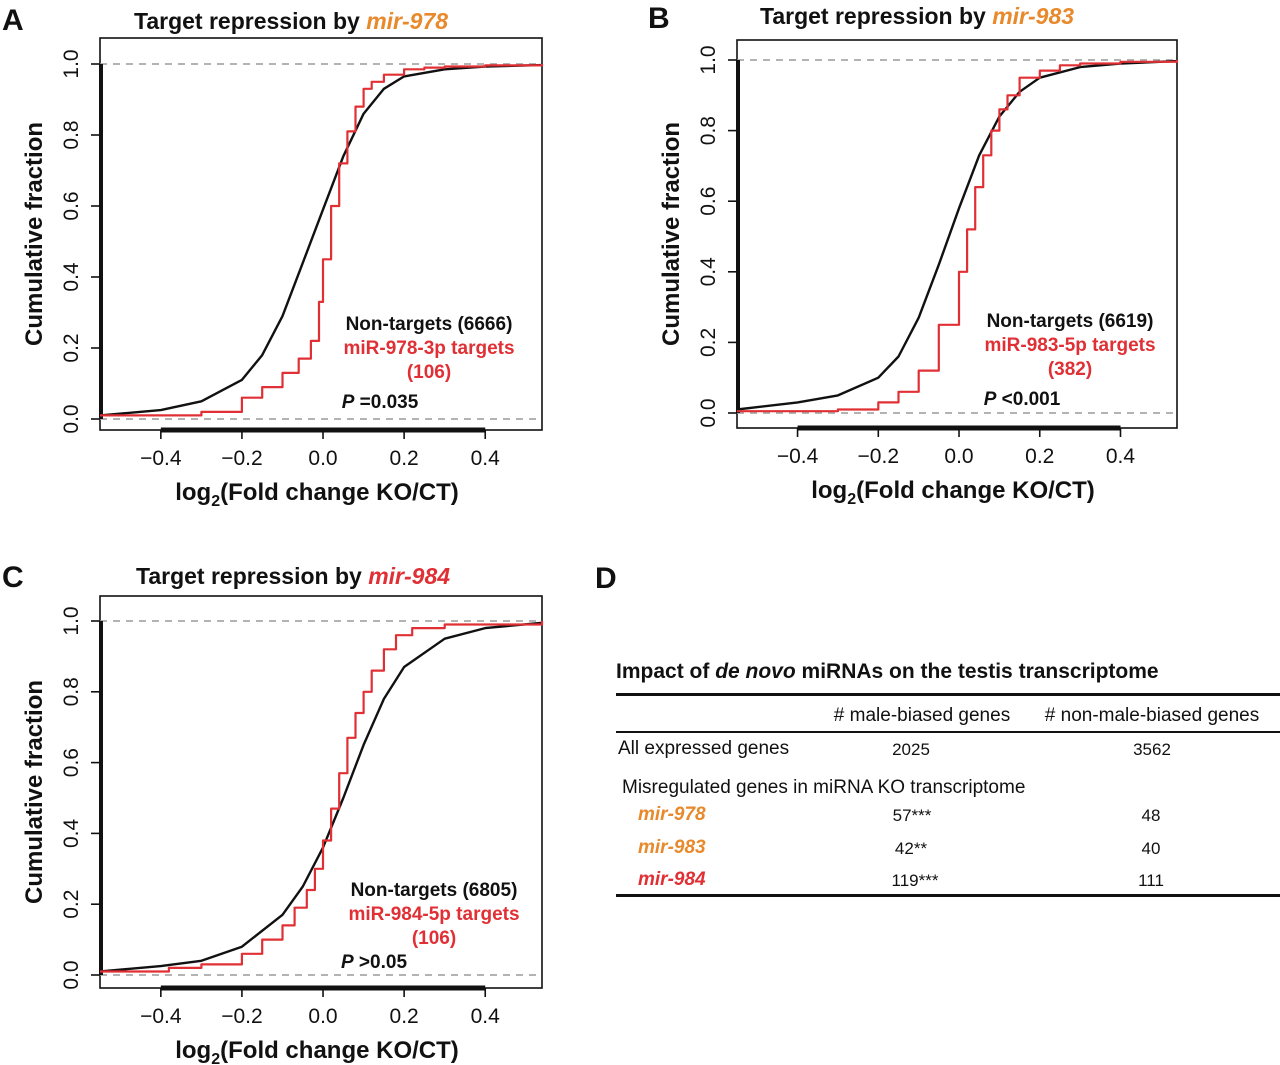 Image resolution: width=1280 pixels, height=1065 pixels. I want to click on table-title-italic: de novo, so click(755, 671).